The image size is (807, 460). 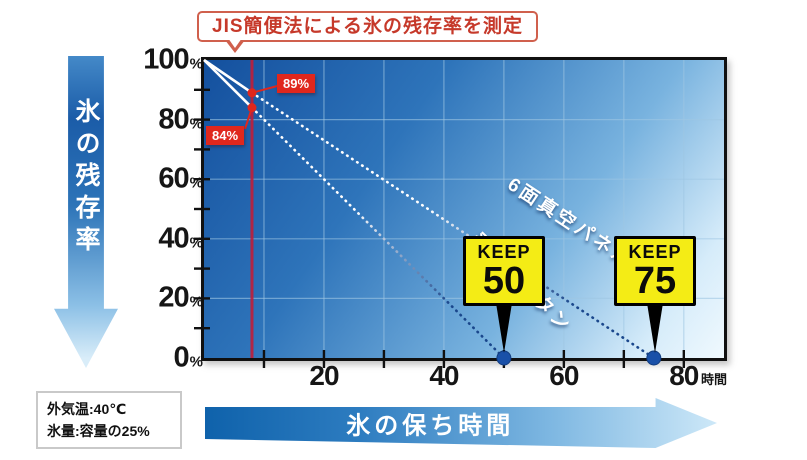 What do you see at coordinates (181, 357) in the screenshot?
I see `y-tick-value: 0` at bounding box center [181, 357].